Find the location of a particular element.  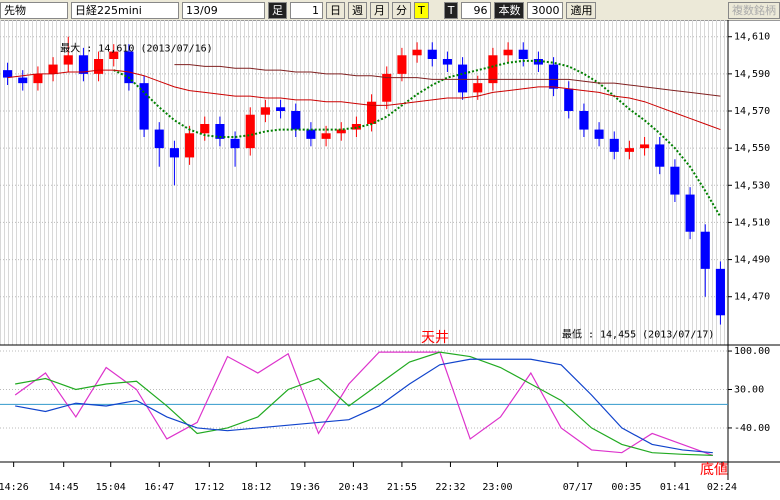

x-tick-label: 18:12 is located at coordinates (256, 487).